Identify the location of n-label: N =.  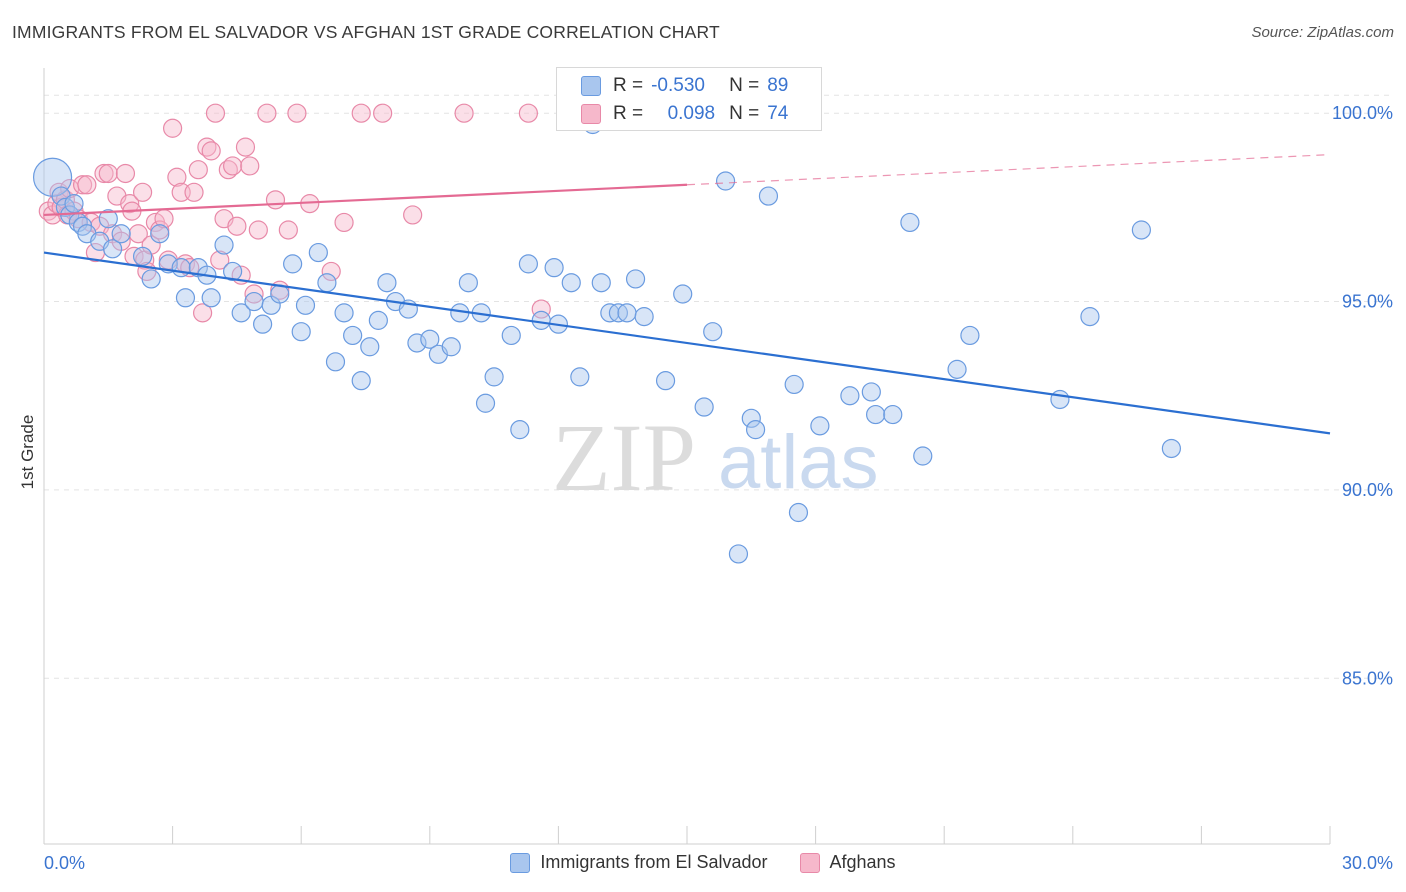
(744, 113).